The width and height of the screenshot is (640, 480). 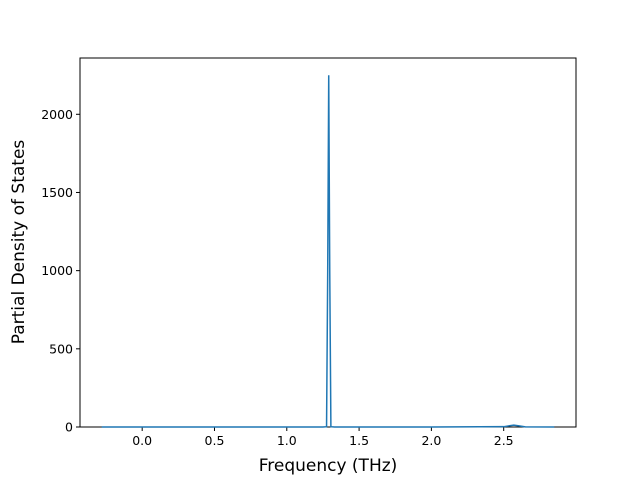 I want to click on x-tick-label: 0.0, so click(x=142, y=440).